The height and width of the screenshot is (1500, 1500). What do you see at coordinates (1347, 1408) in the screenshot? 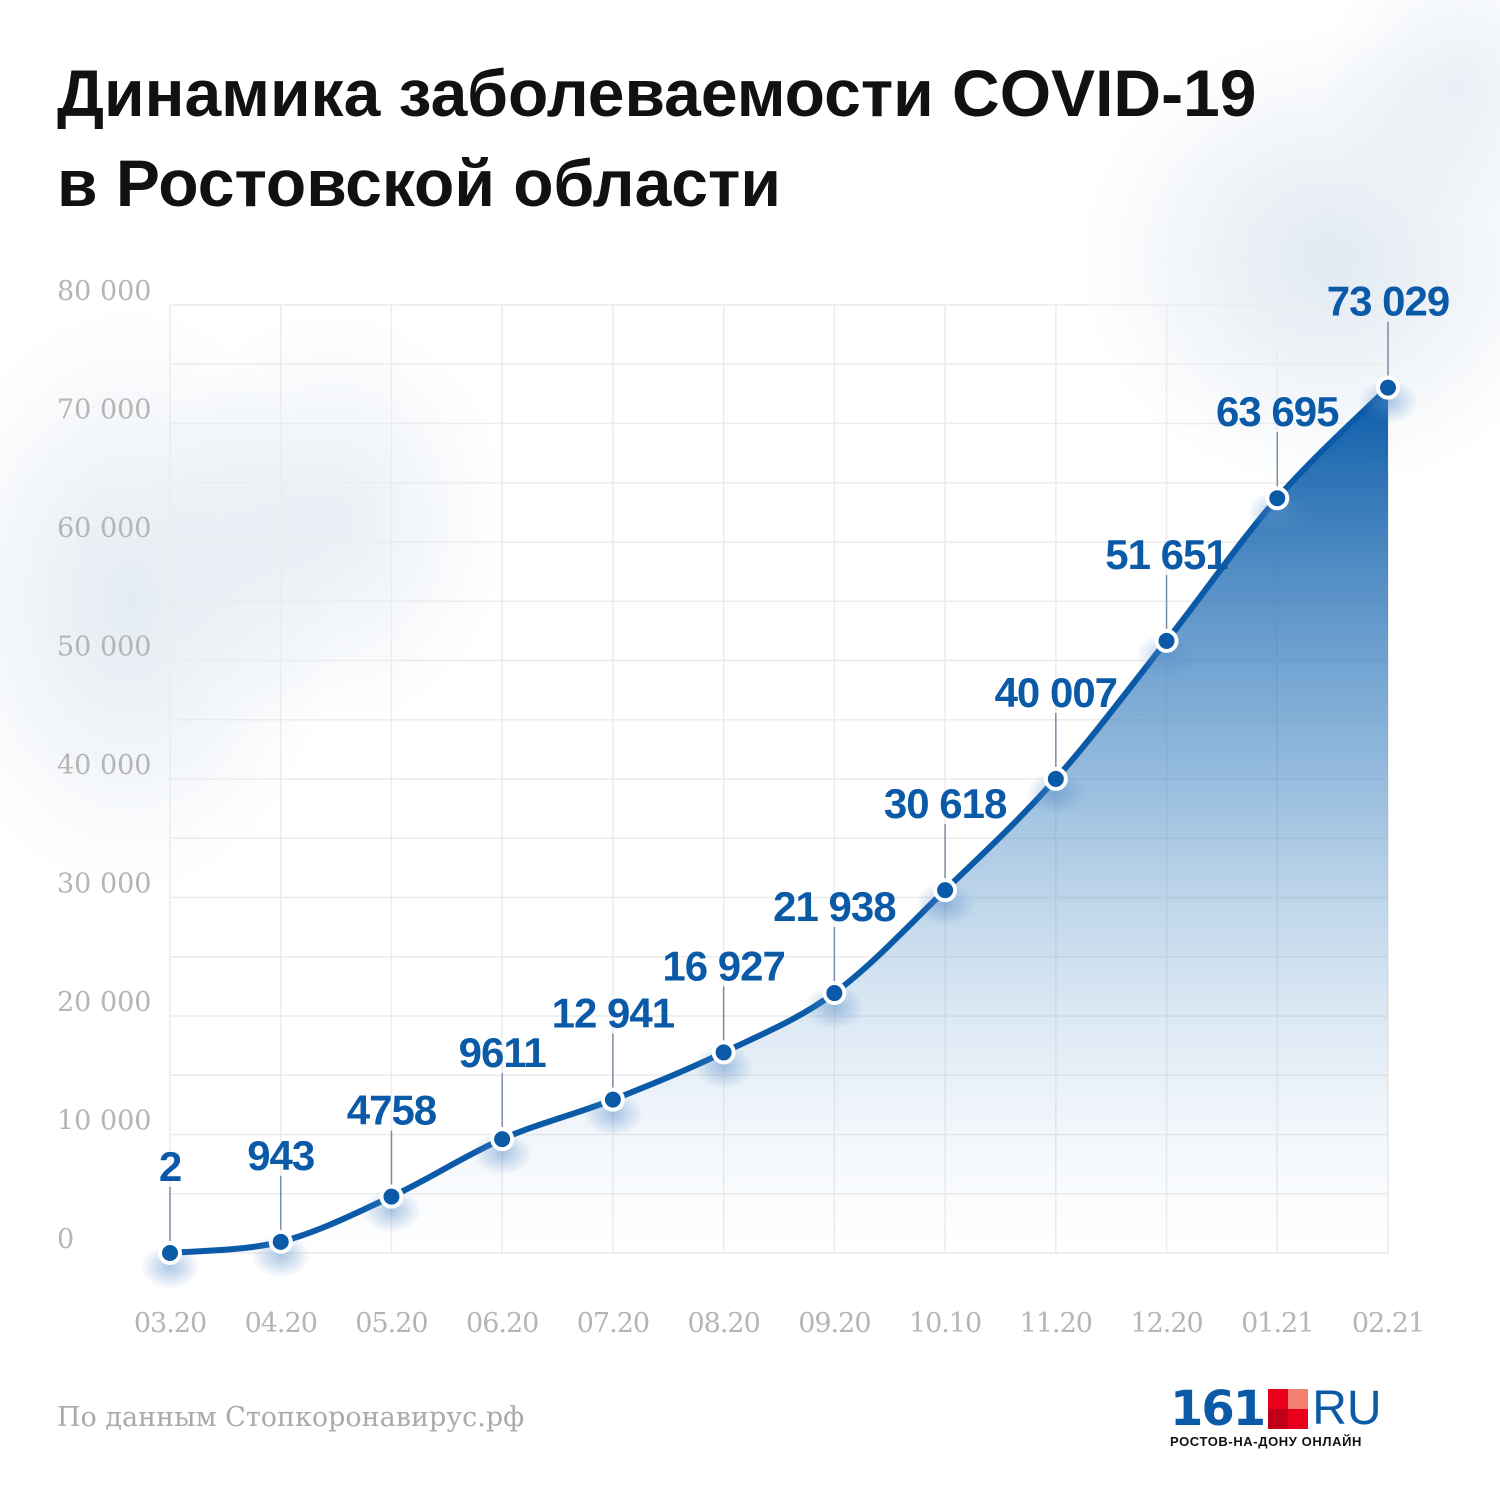
I see `logo-suffix: RU` at bounding box center [1347, 1408].